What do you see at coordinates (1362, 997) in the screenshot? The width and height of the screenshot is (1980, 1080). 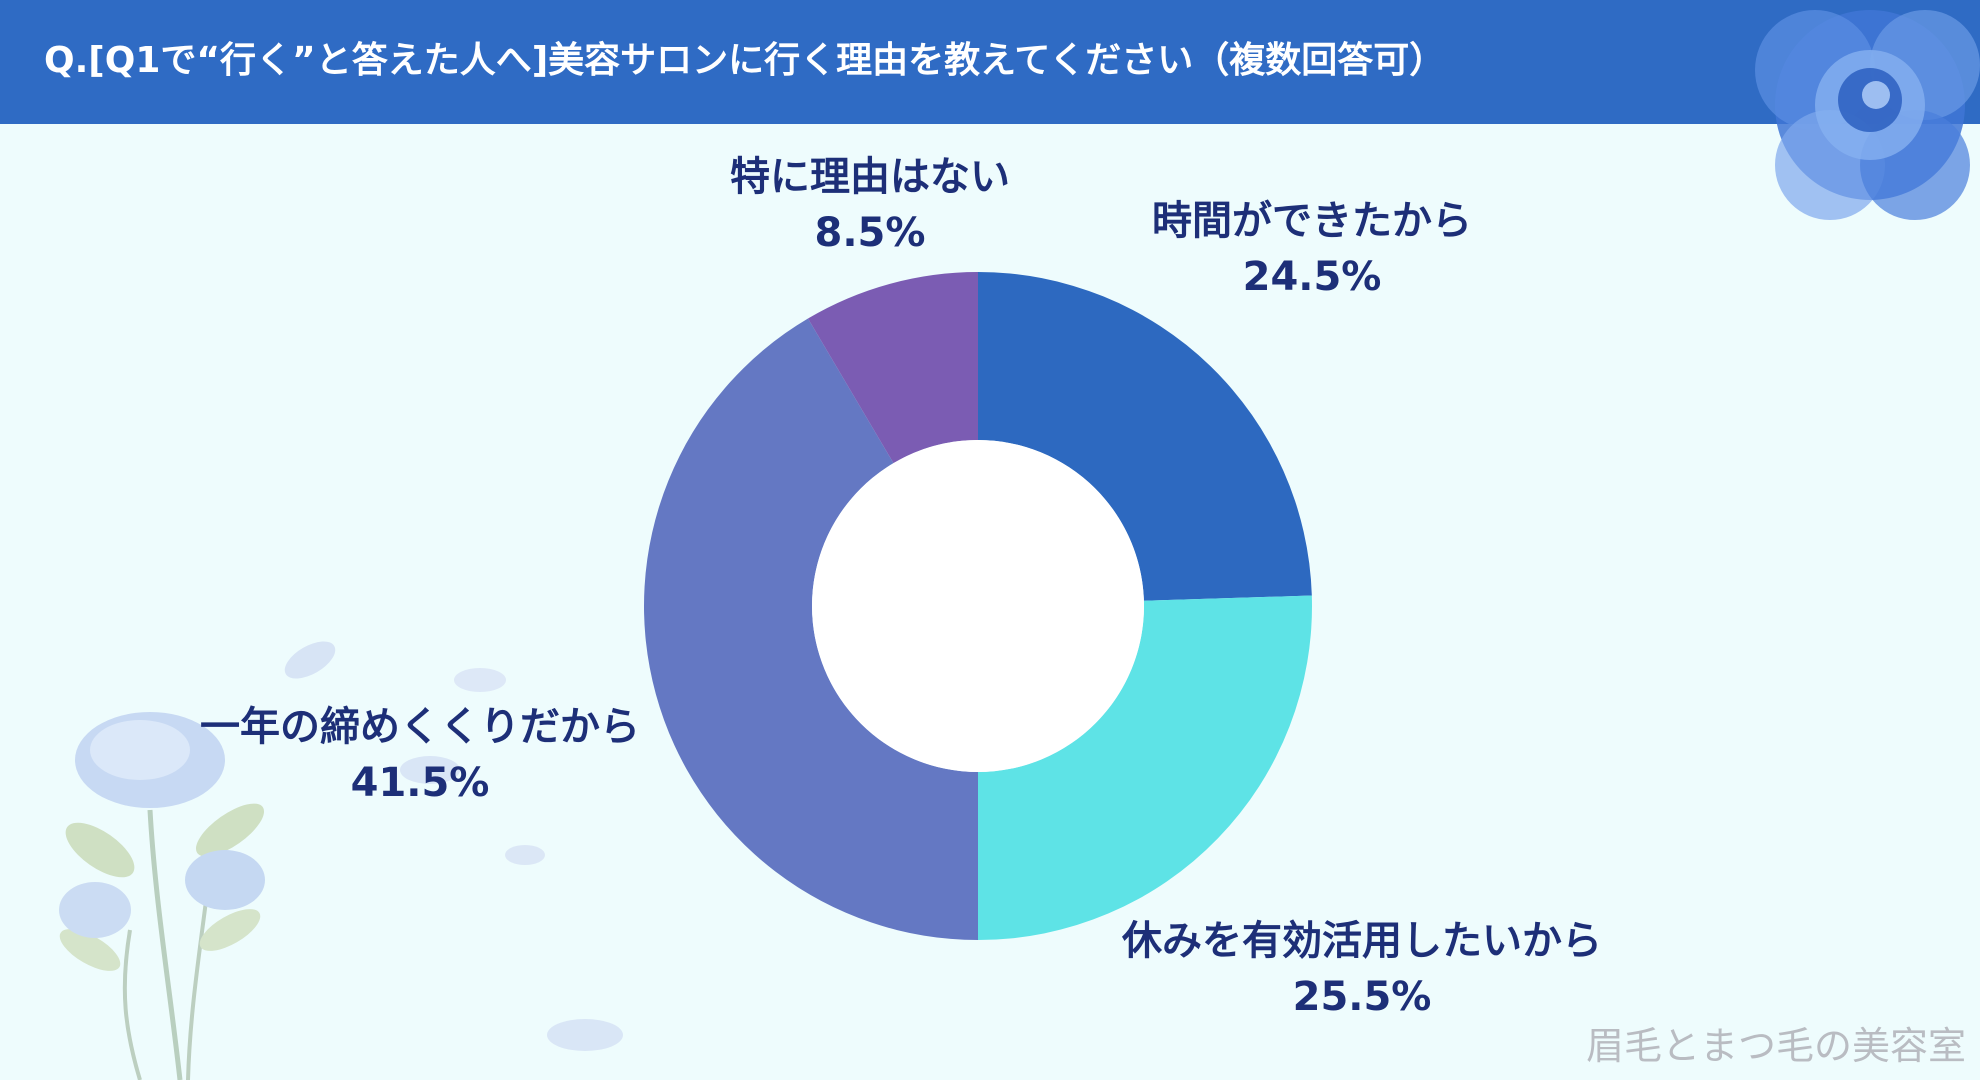 I see `slice-value-label: 25.5%` at bounding box center [1362, 997].